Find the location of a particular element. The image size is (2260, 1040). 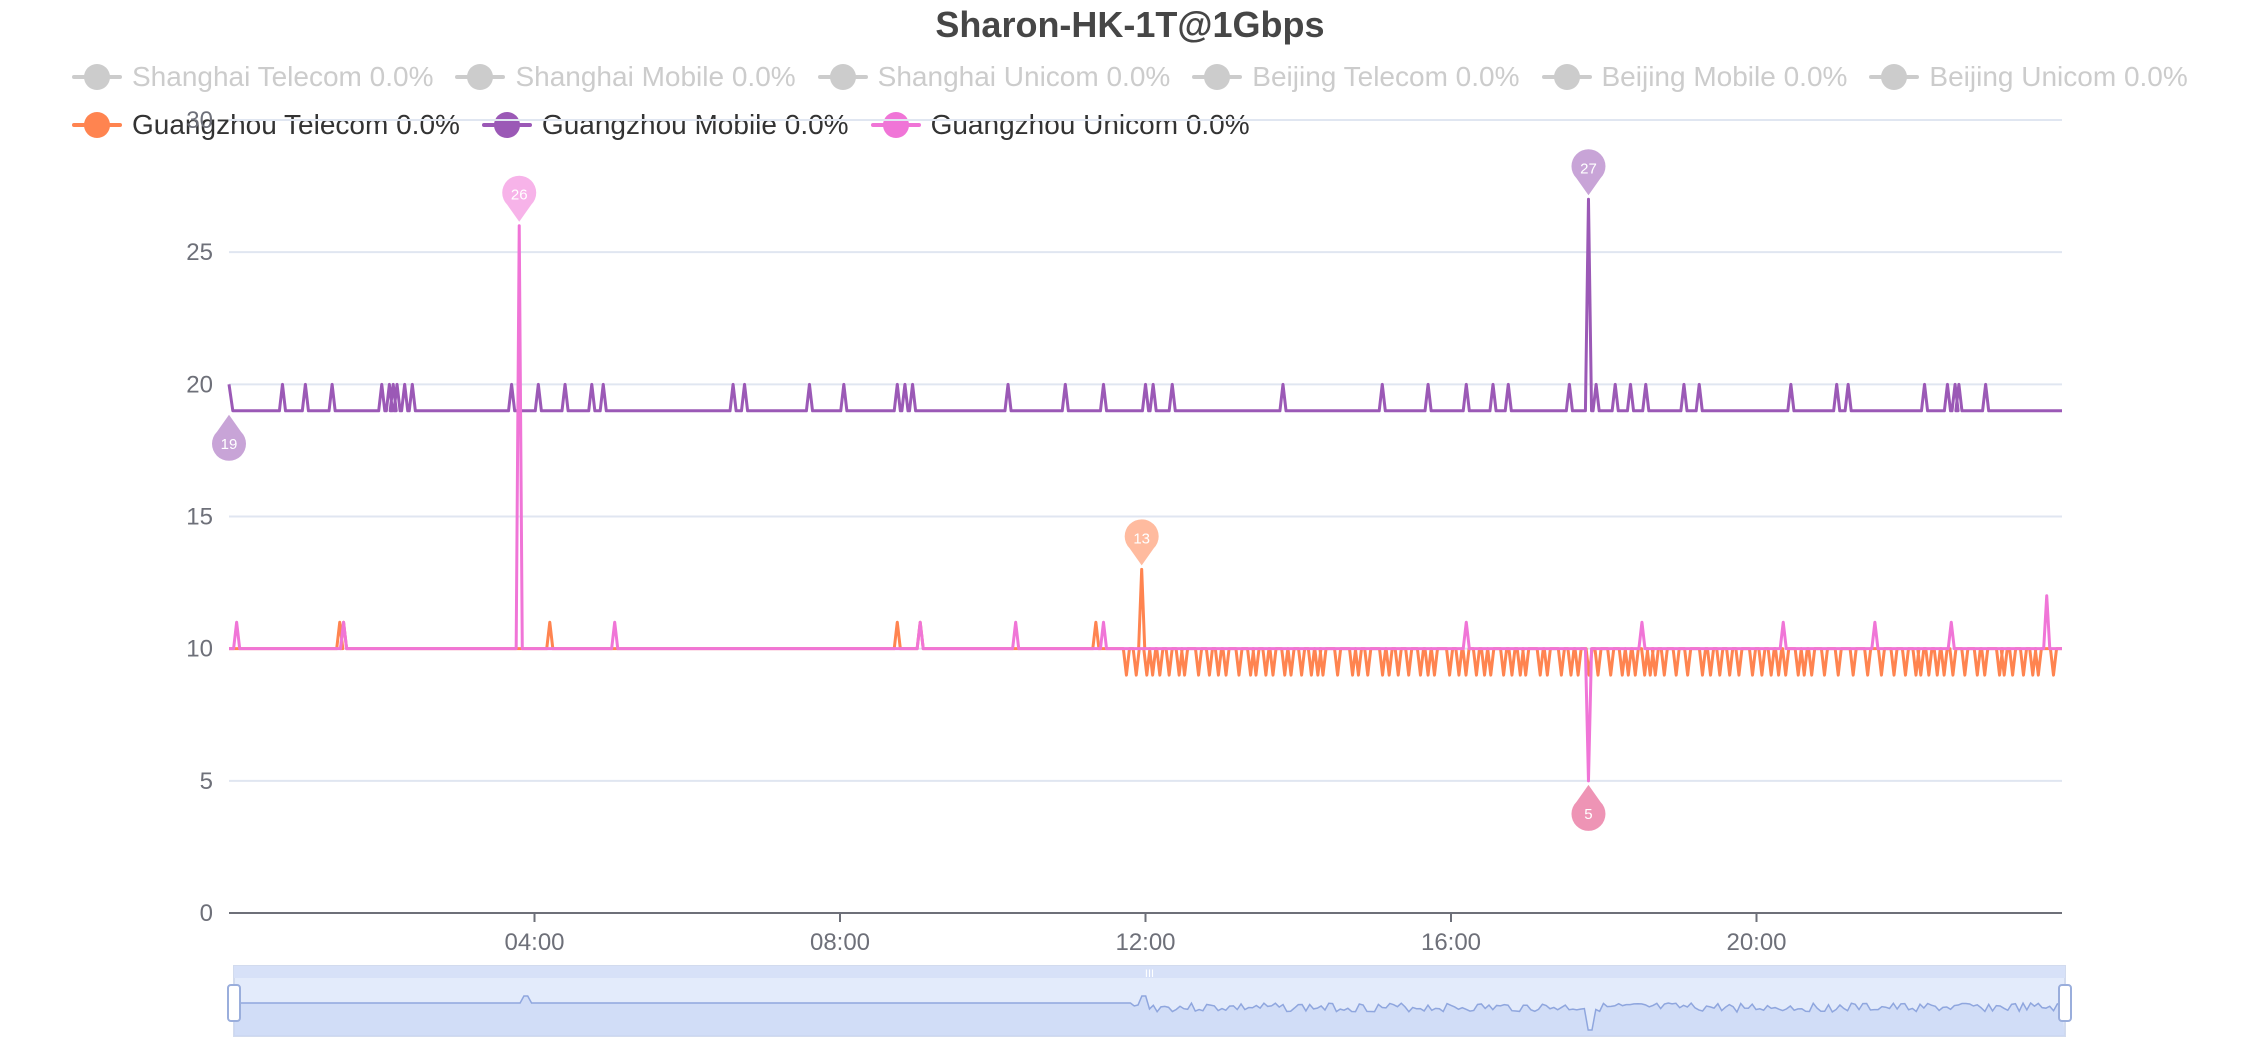

y-tick-label: 0 is located at coordinates (206, 913).